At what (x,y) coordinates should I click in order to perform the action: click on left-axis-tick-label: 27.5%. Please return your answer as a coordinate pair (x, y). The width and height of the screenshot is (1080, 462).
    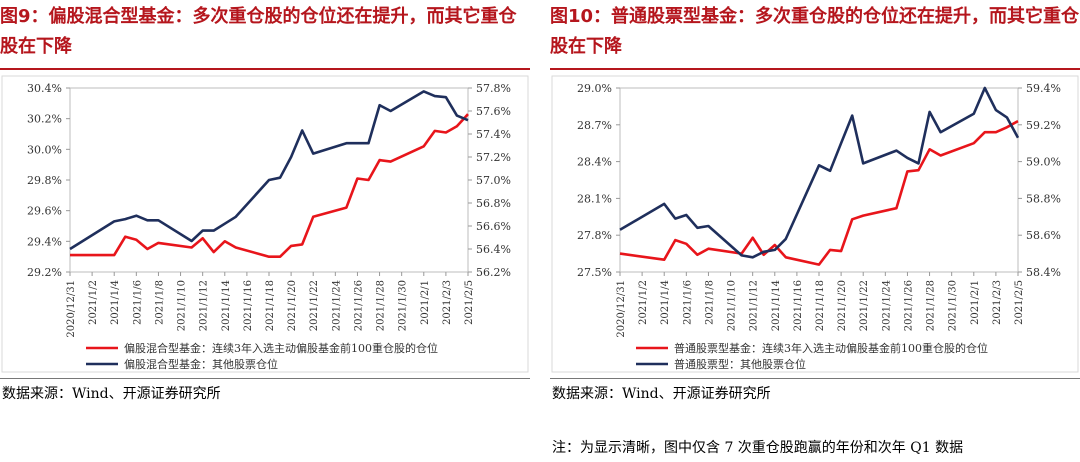
    Looking at the image, I should click on (594, 272).